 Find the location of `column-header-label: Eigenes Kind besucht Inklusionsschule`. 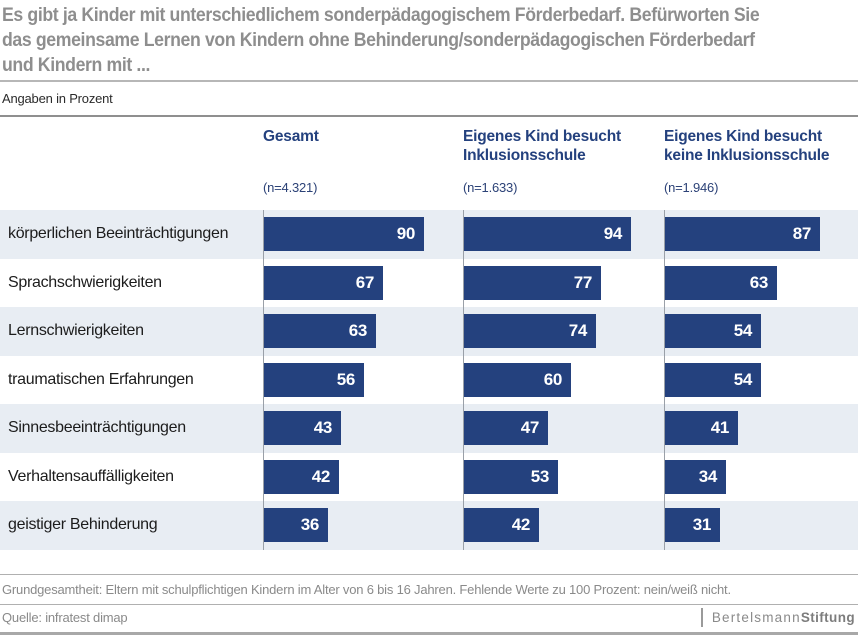

column-header-label: Eigenes Kind besucht Inklusionsschule is located at coordinates (542, 146).